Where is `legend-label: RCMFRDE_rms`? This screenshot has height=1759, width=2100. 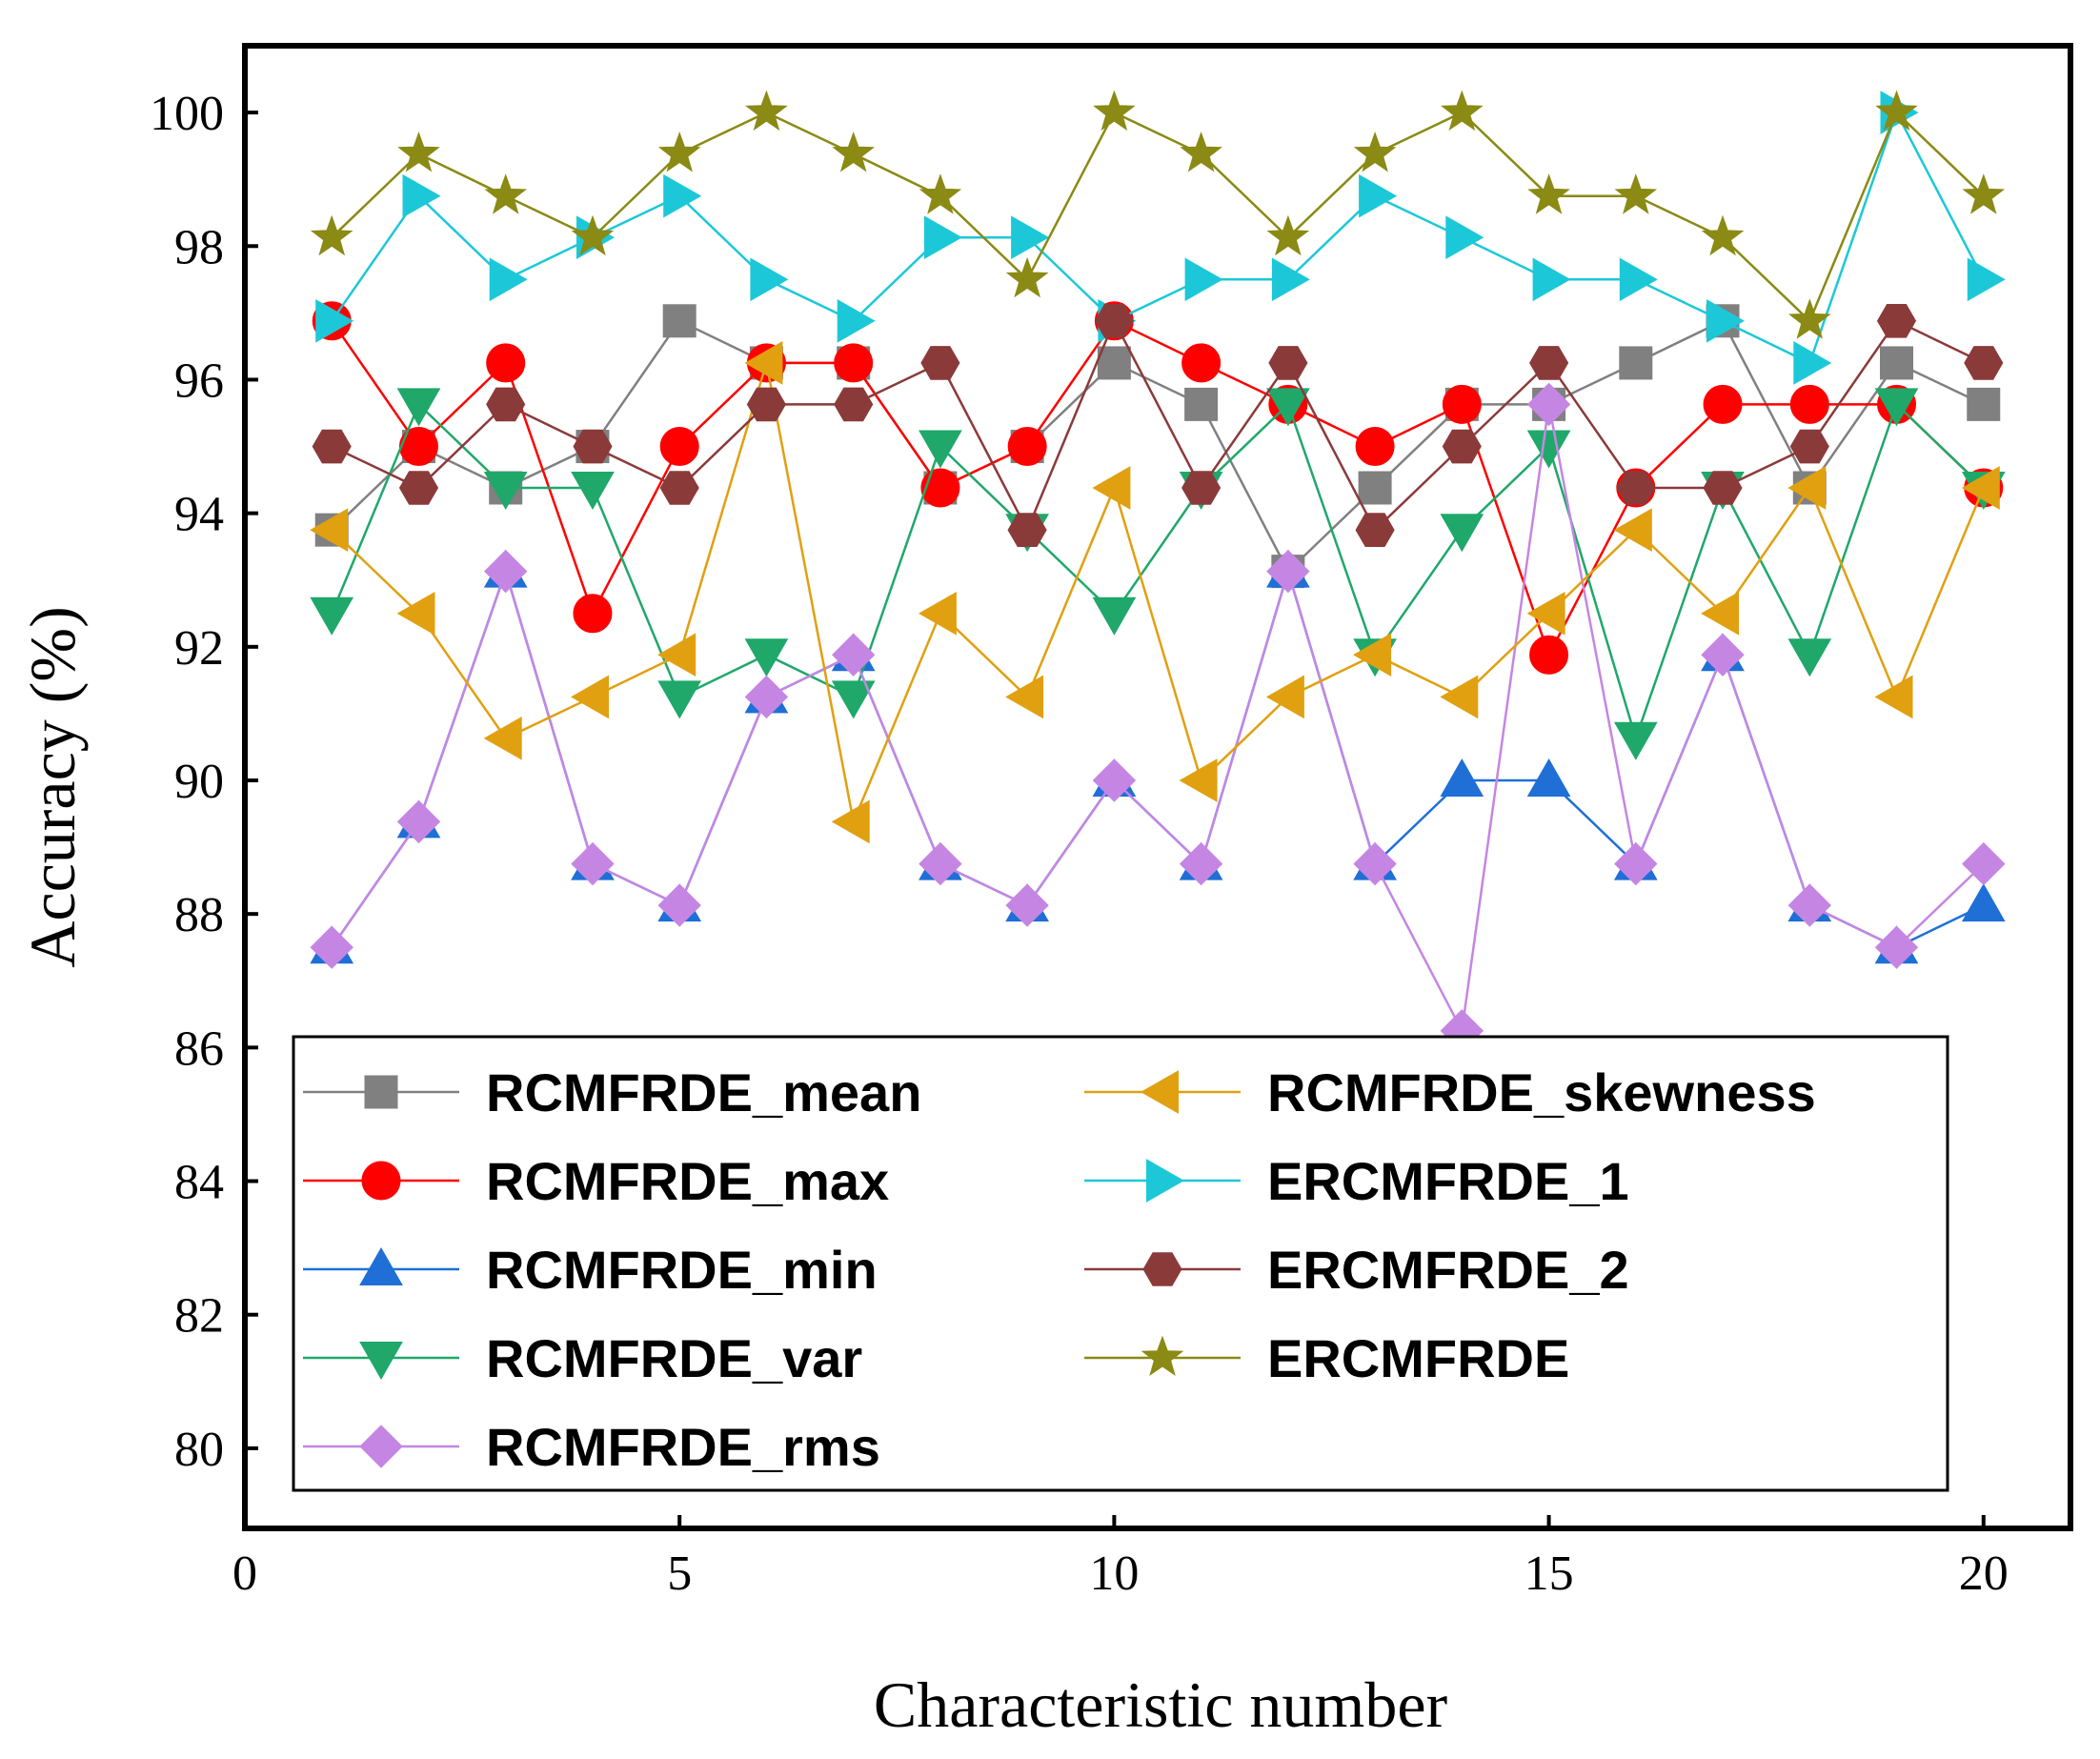 legend-label: RCMFRDE_rms is located at coordinates (683, 1447).